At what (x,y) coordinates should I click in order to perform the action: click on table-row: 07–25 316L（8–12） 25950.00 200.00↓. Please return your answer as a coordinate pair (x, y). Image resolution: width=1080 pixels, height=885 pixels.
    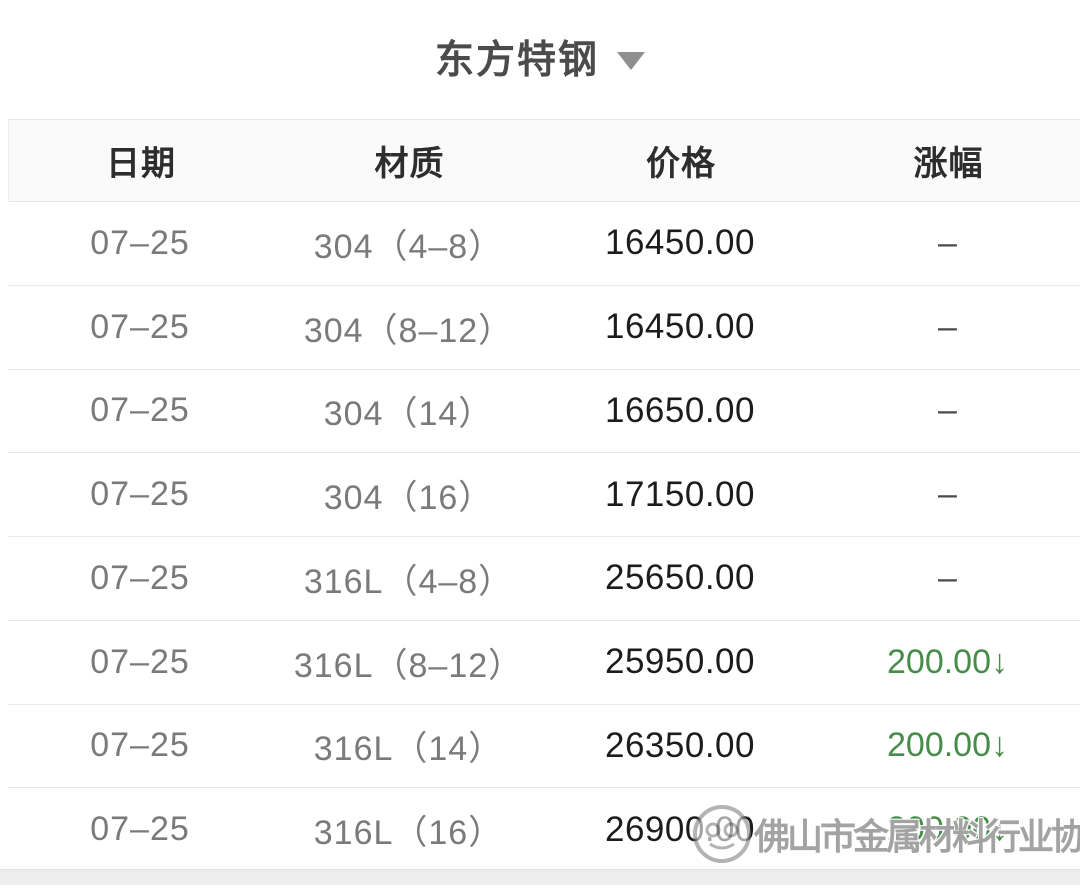
    Looking at the image, I should click on (544, 662).